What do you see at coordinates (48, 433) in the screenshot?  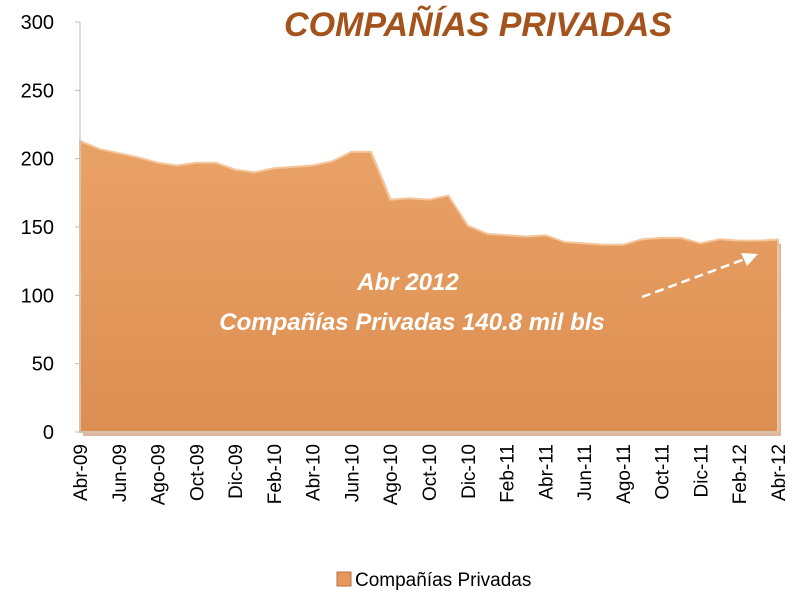 I see `y-tick-label: 0` at bounding box center [48, 433].